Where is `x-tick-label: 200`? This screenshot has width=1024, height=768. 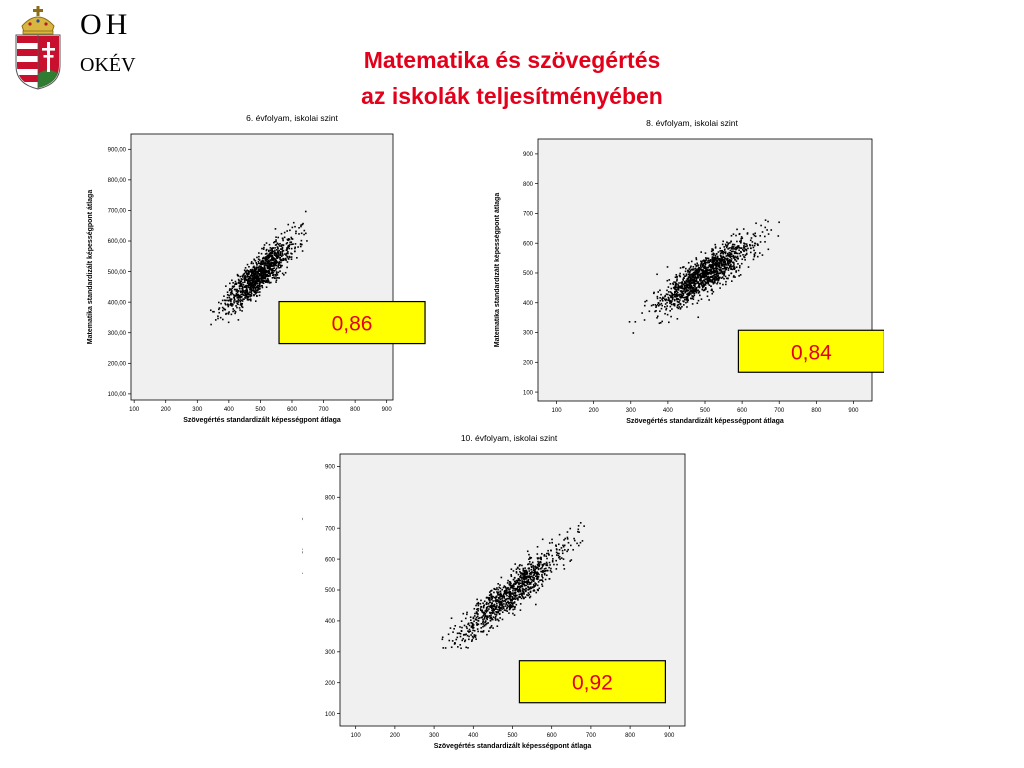 x-tick-label: 200 is located at coordinates (395, 736).